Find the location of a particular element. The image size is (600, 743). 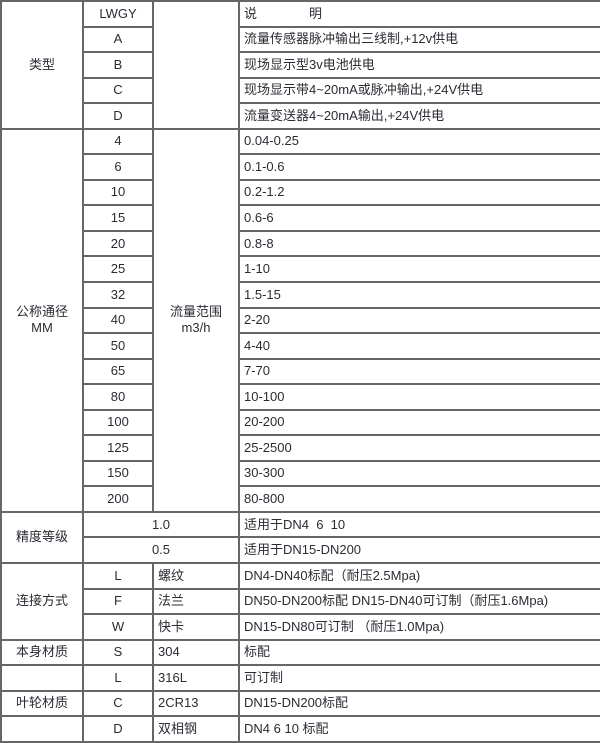

type-code-cell: D is located at coordinates (118, 116).